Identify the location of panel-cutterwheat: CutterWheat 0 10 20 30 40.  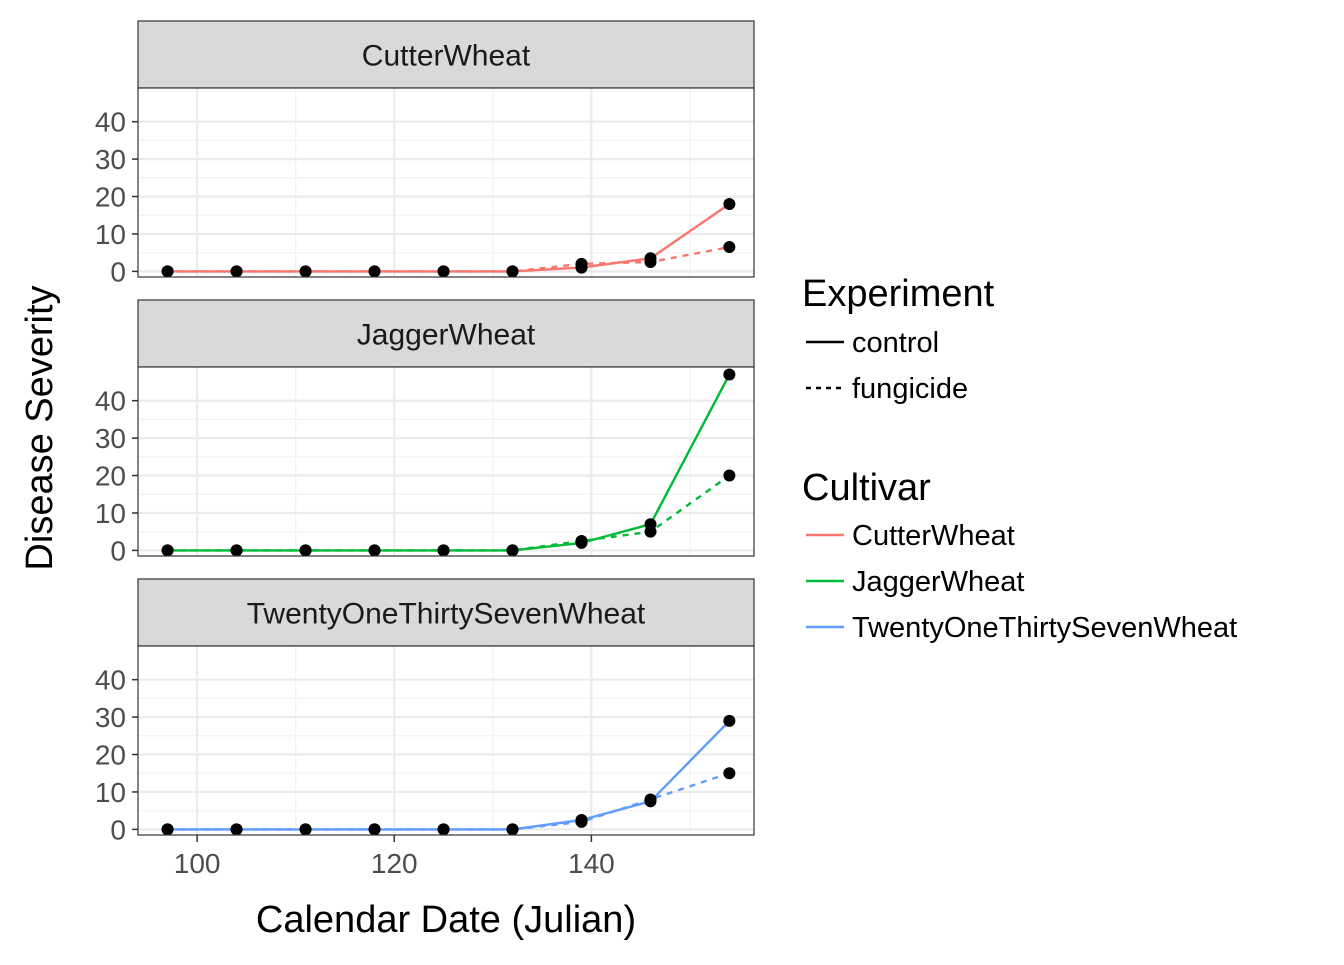
(425, 153).